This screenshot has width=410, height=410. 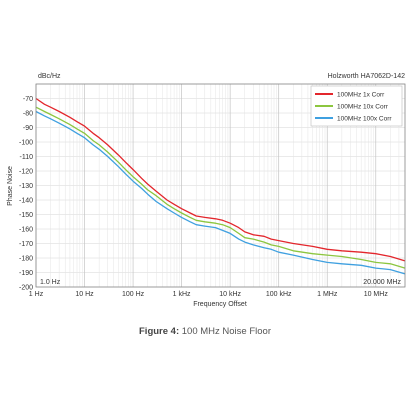 What do you see at coordinates (27, 157) in the screenshot?
I see `y-tick-label: -110` at bounding box center [27, 157].